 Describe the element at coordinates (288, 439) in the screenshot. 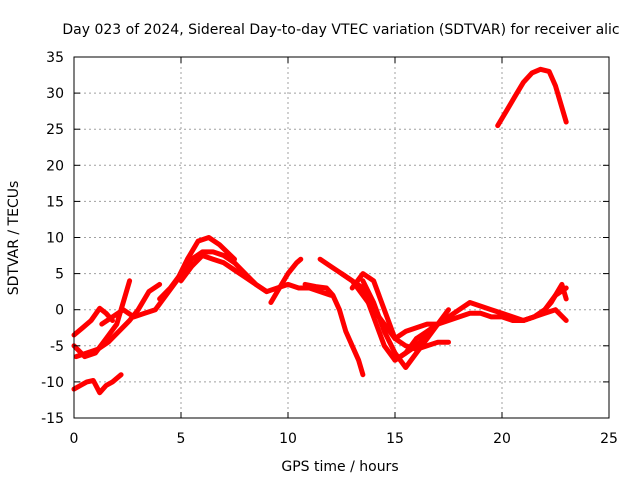

I see `x-tick-label: 10` at that location.